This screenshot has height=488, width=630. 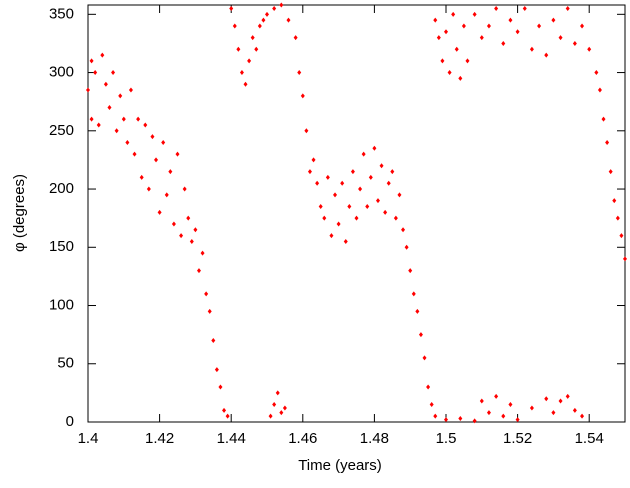 What do you see at coordinates (231, 438) in the screenshot?
I see `x-tick-label: 1.44` at bounding box center [231, 438].